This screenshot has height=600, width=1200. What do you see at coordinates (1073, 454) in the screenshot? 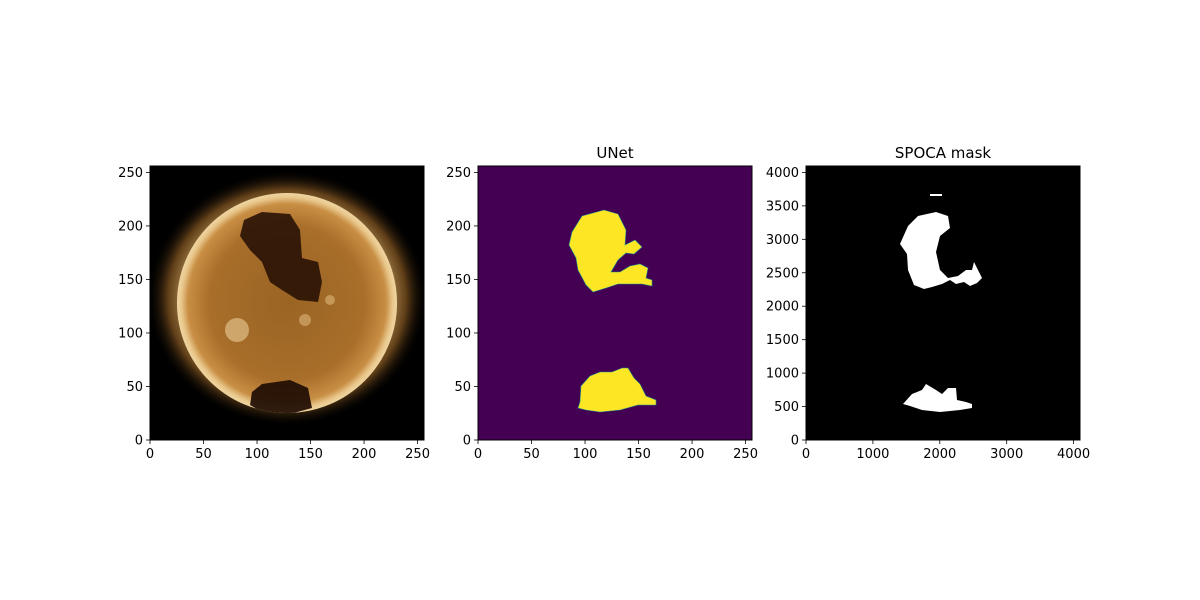
I see `spoca-x-tick-label: 4000` at bounding box center [1073, 454].